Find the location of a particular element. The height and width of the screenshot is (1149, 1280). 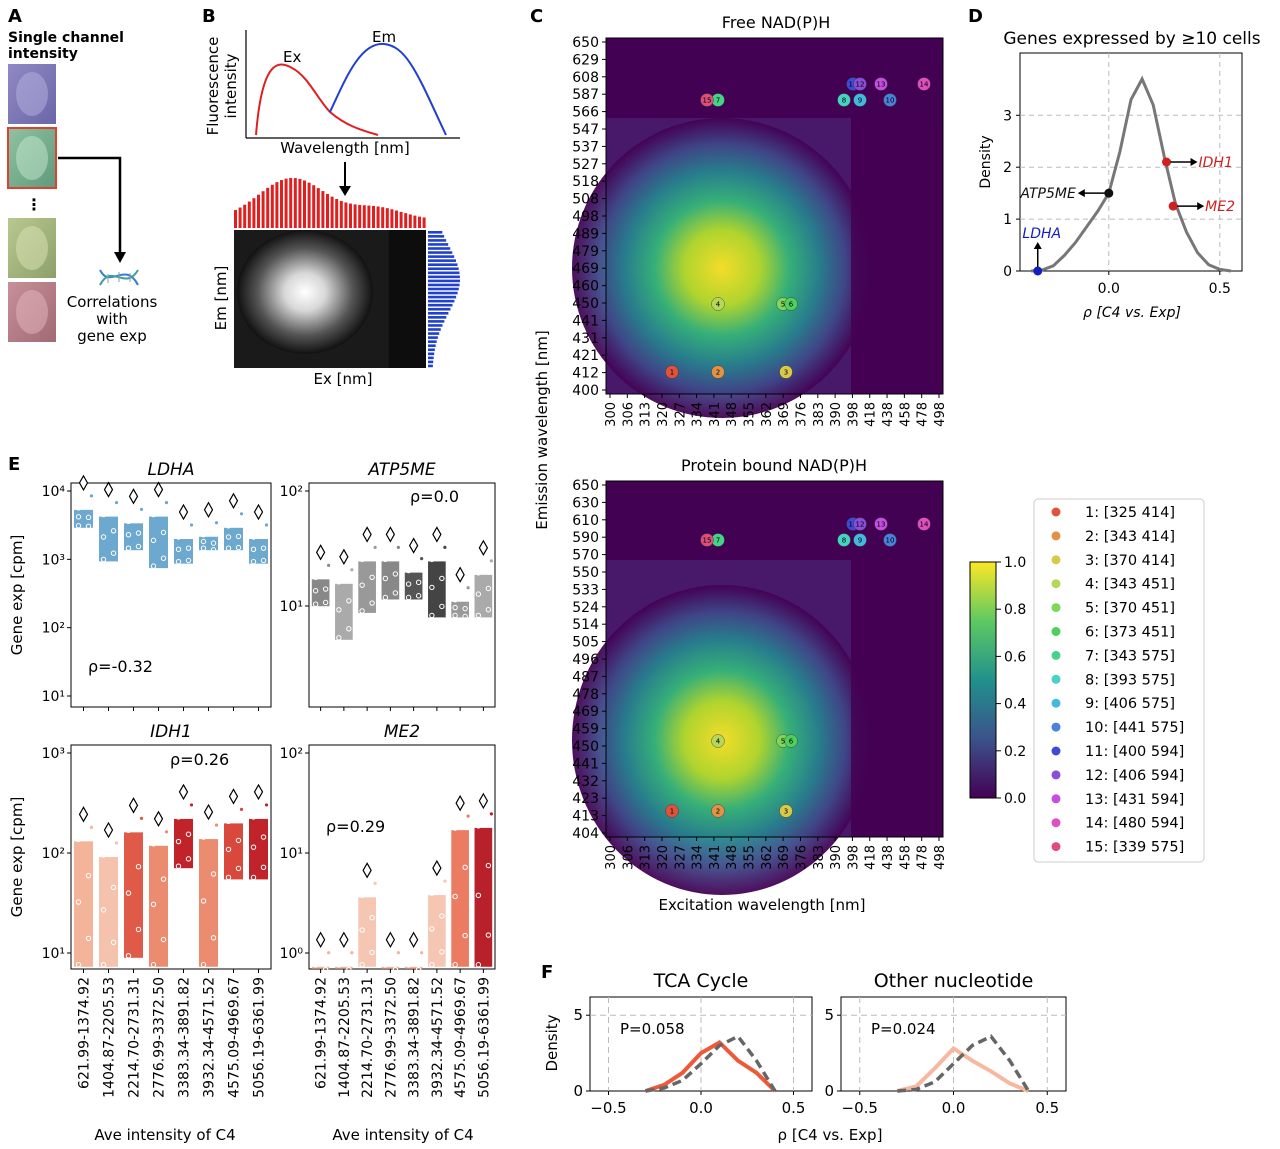

panel-label-a: A is located at coordinates (15, 16).